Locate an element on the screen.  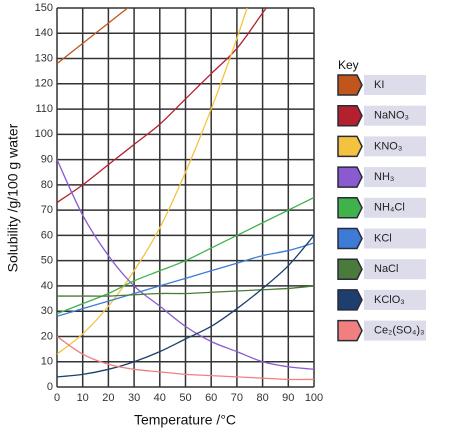
legend-item: KCl is located at coordinates (381, 238).